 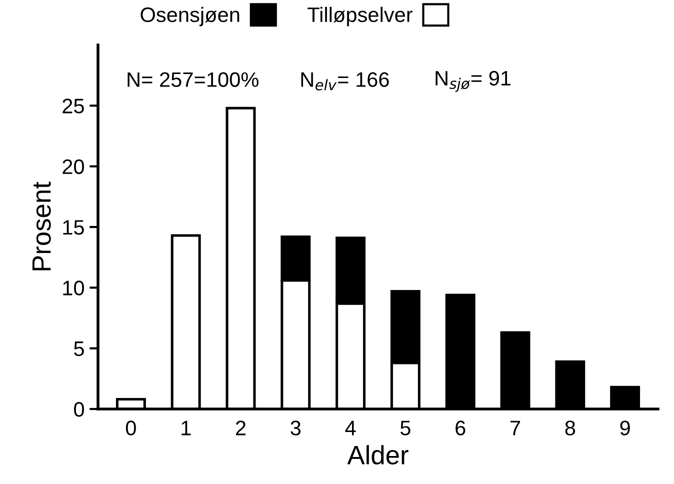 I want to click on x-tick-label: 1, so click(x=186, y=428).